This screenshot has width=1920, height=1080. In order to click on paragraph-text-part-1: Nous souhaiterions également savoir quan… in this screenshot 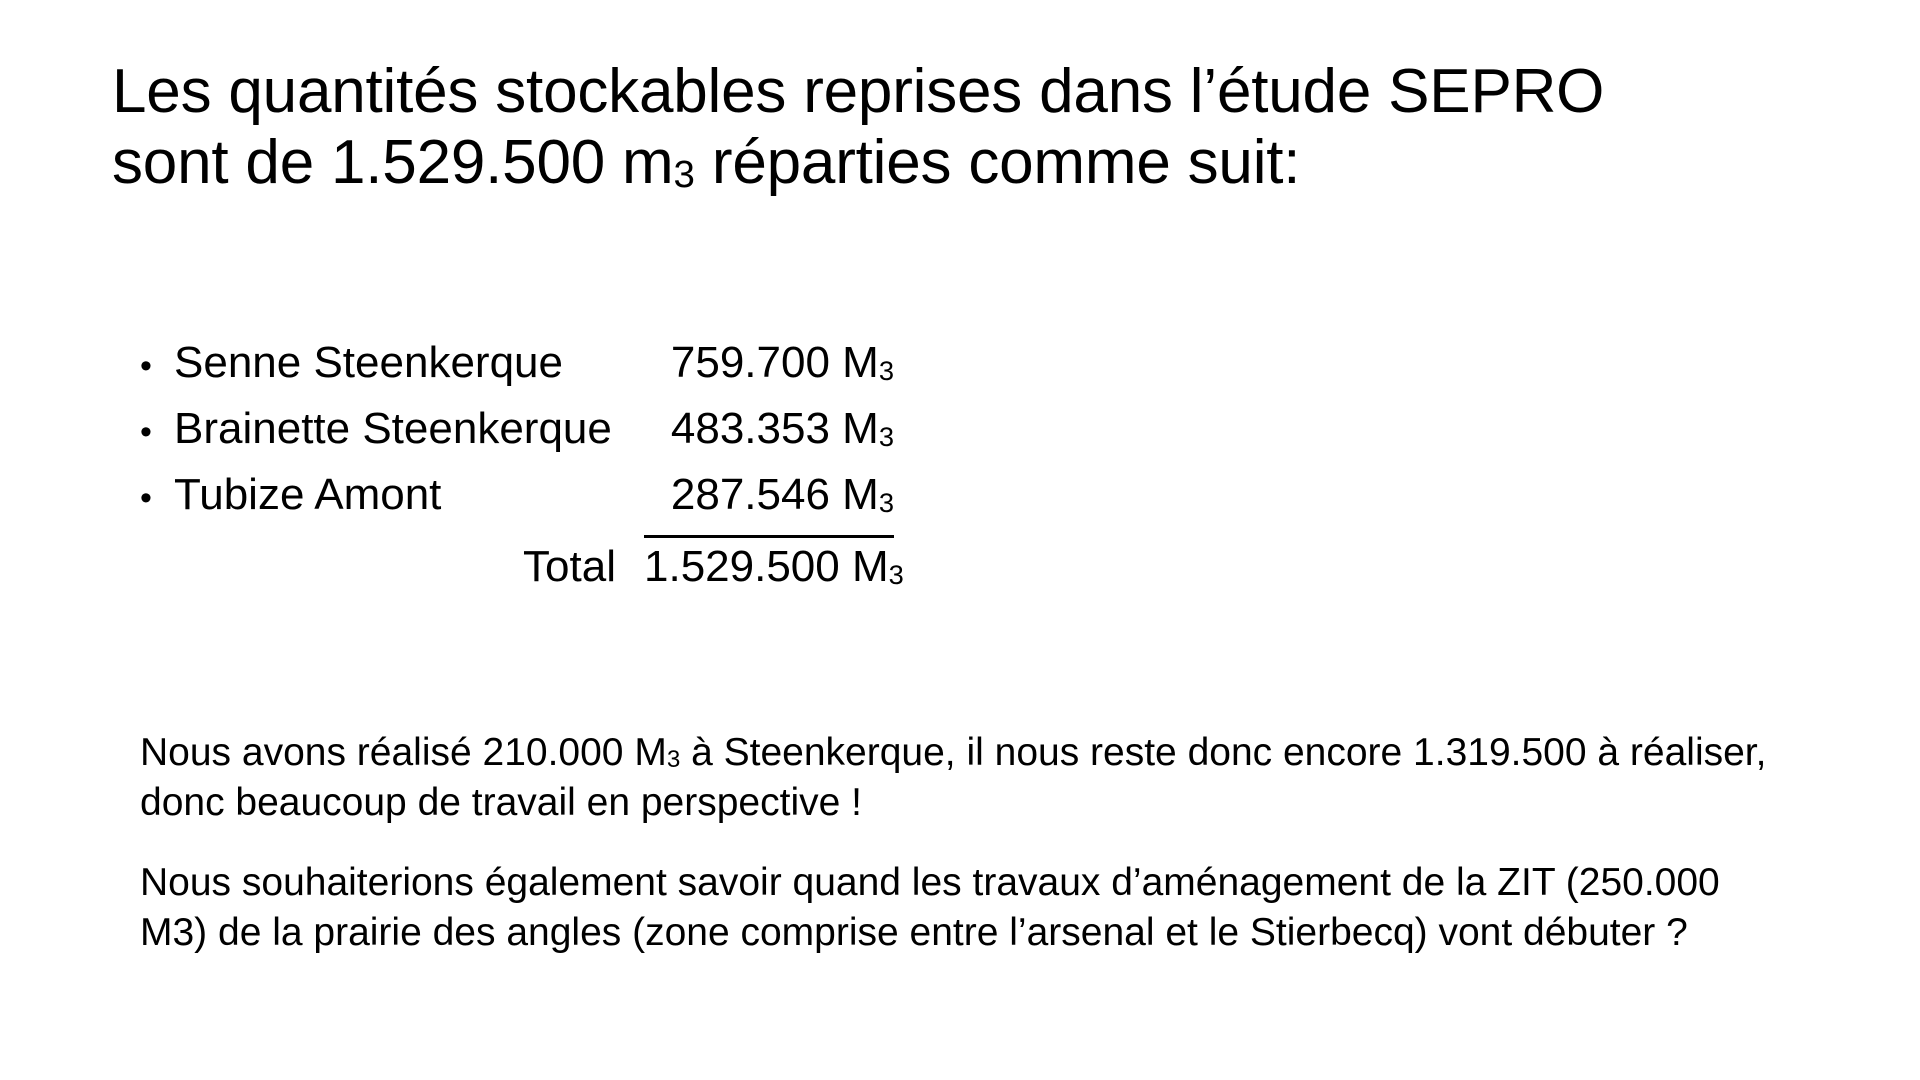, I will do `click(935, 907)`.